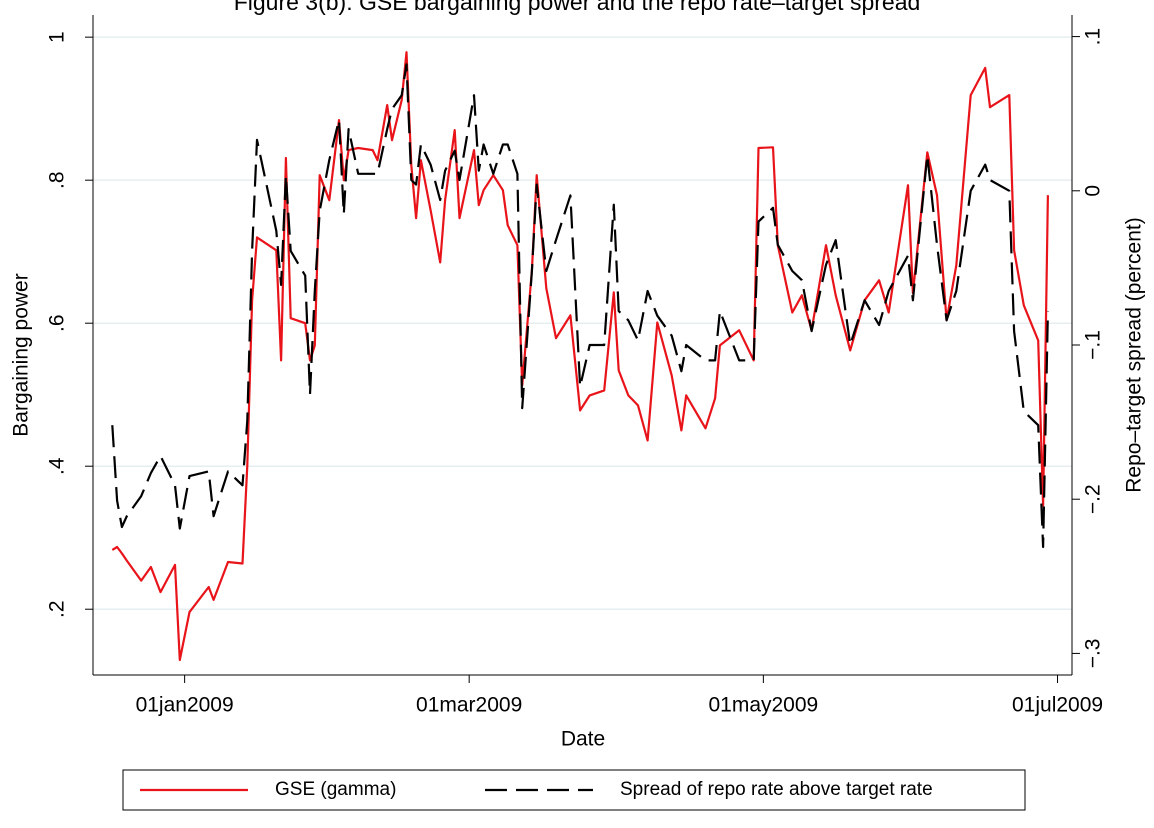 This screenshot has height=828, width=1154. Describe the element at coordinates (1057, 705) in the screenshot. I see `x-tick-label: 01jul2009` at that location.